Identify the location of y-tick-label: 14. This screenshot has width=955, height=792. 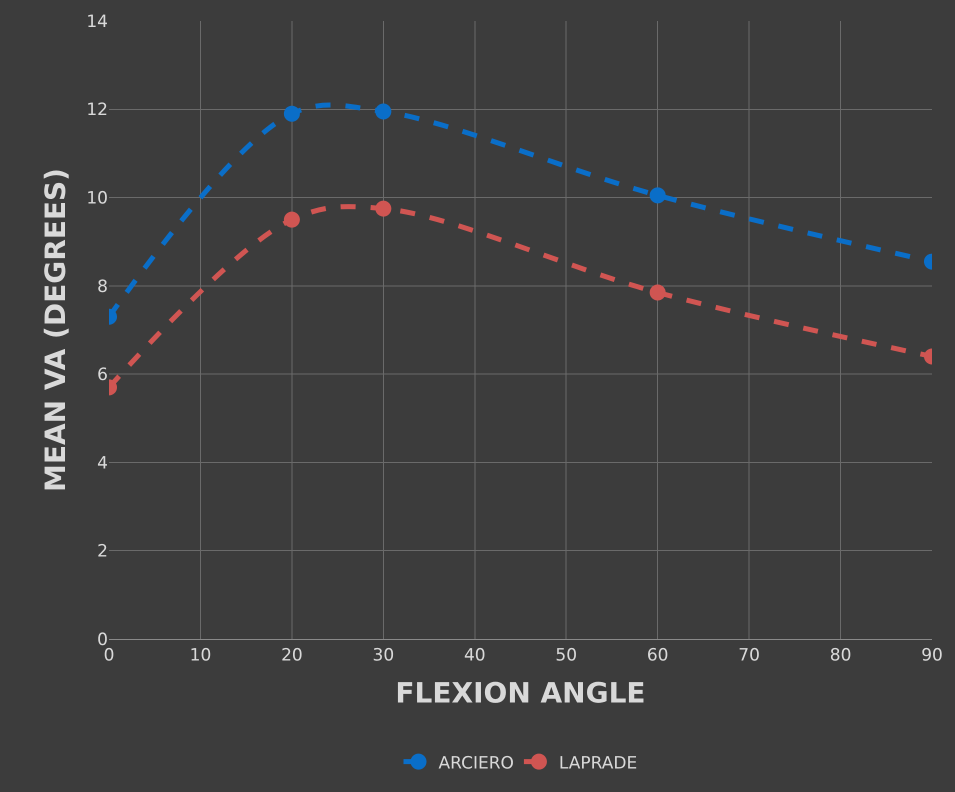
(97, 22).